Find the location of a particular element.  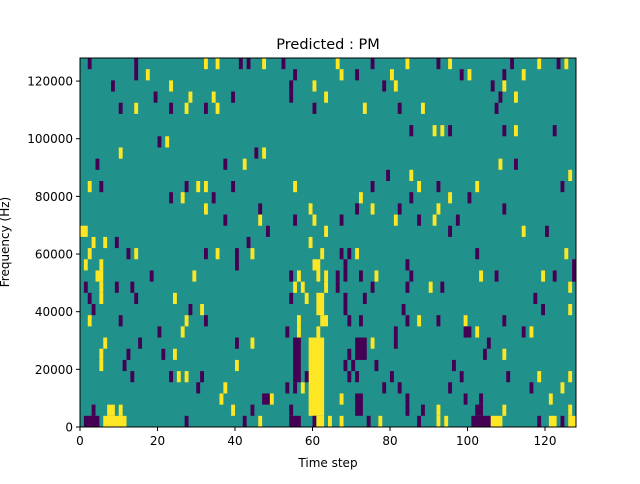

x-axis-ticks: 0 20 40 60 80 100 120 is located at coordinates (316, 437).